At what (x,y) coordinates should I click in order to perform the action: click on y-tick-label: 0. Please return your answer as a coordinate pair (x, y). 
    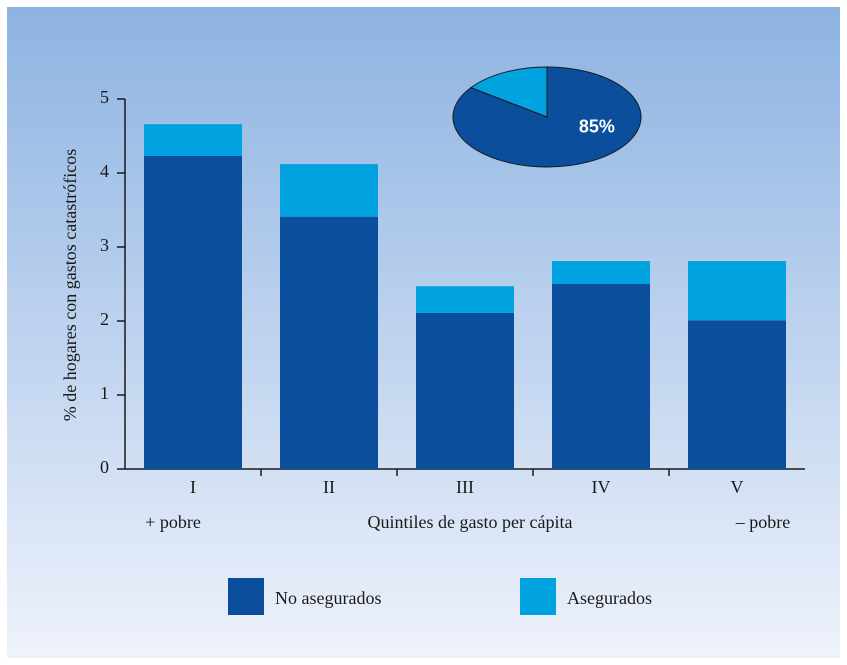
    Looking at the image, I should click on (104, 467).